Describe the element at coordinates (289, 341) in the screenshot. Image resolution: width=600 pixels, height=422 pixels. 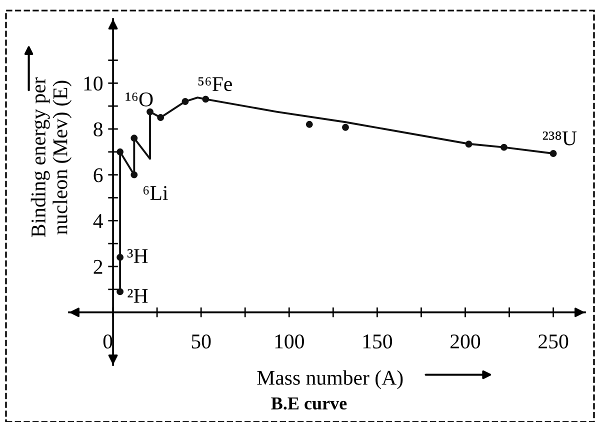
I see `x-tick-label: 100` at that location.